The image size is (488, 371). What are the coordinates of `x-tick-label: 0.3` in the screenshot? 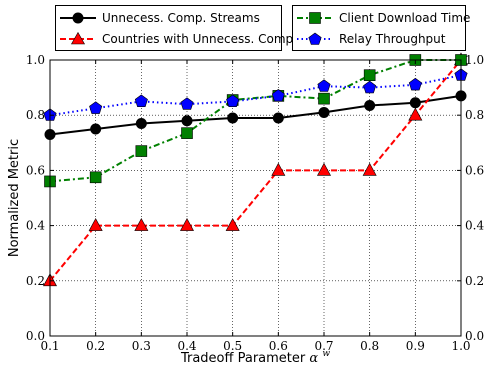 It's located at (141, 346).